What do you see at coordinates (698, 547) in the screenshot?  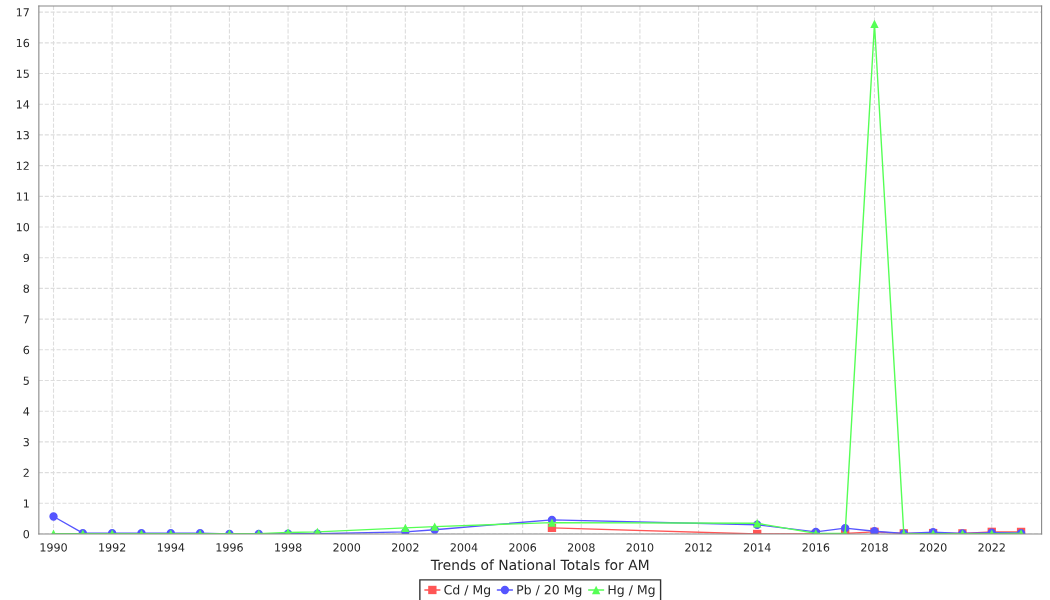 I see `x-tick-label: 2012` at bounding box center [698, 547].